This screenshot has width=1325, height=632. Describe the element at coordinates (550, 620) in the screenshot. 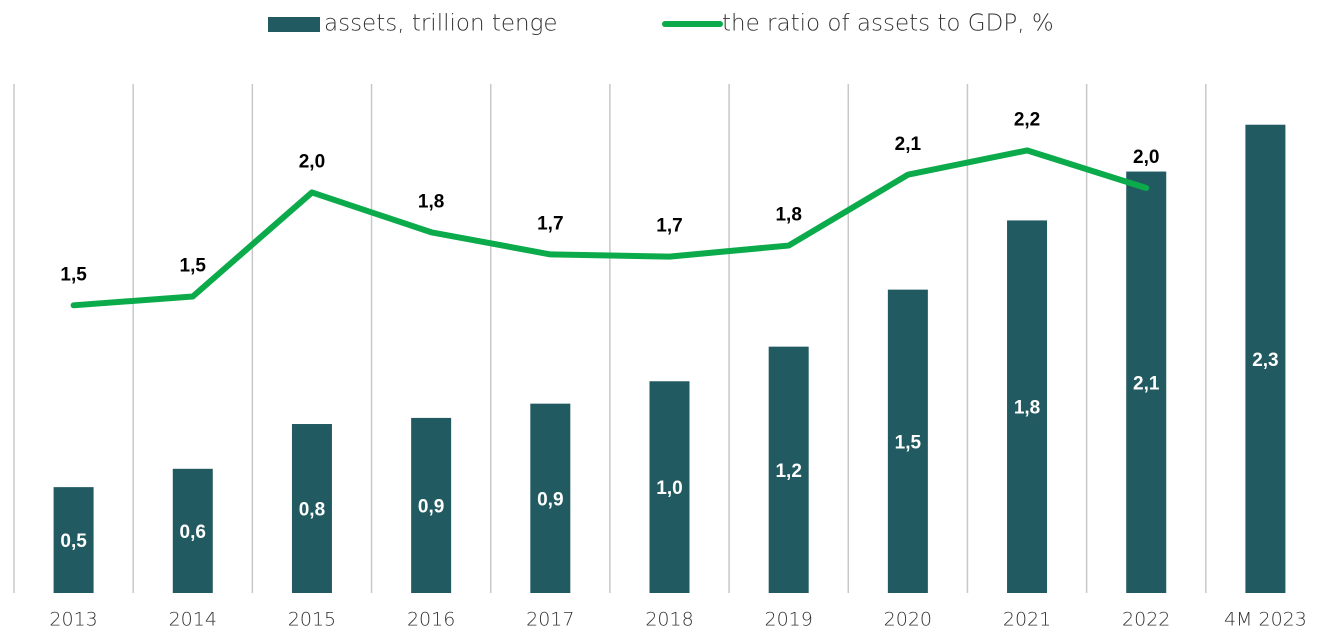

I see `x-tick-label: 2017` at that location.